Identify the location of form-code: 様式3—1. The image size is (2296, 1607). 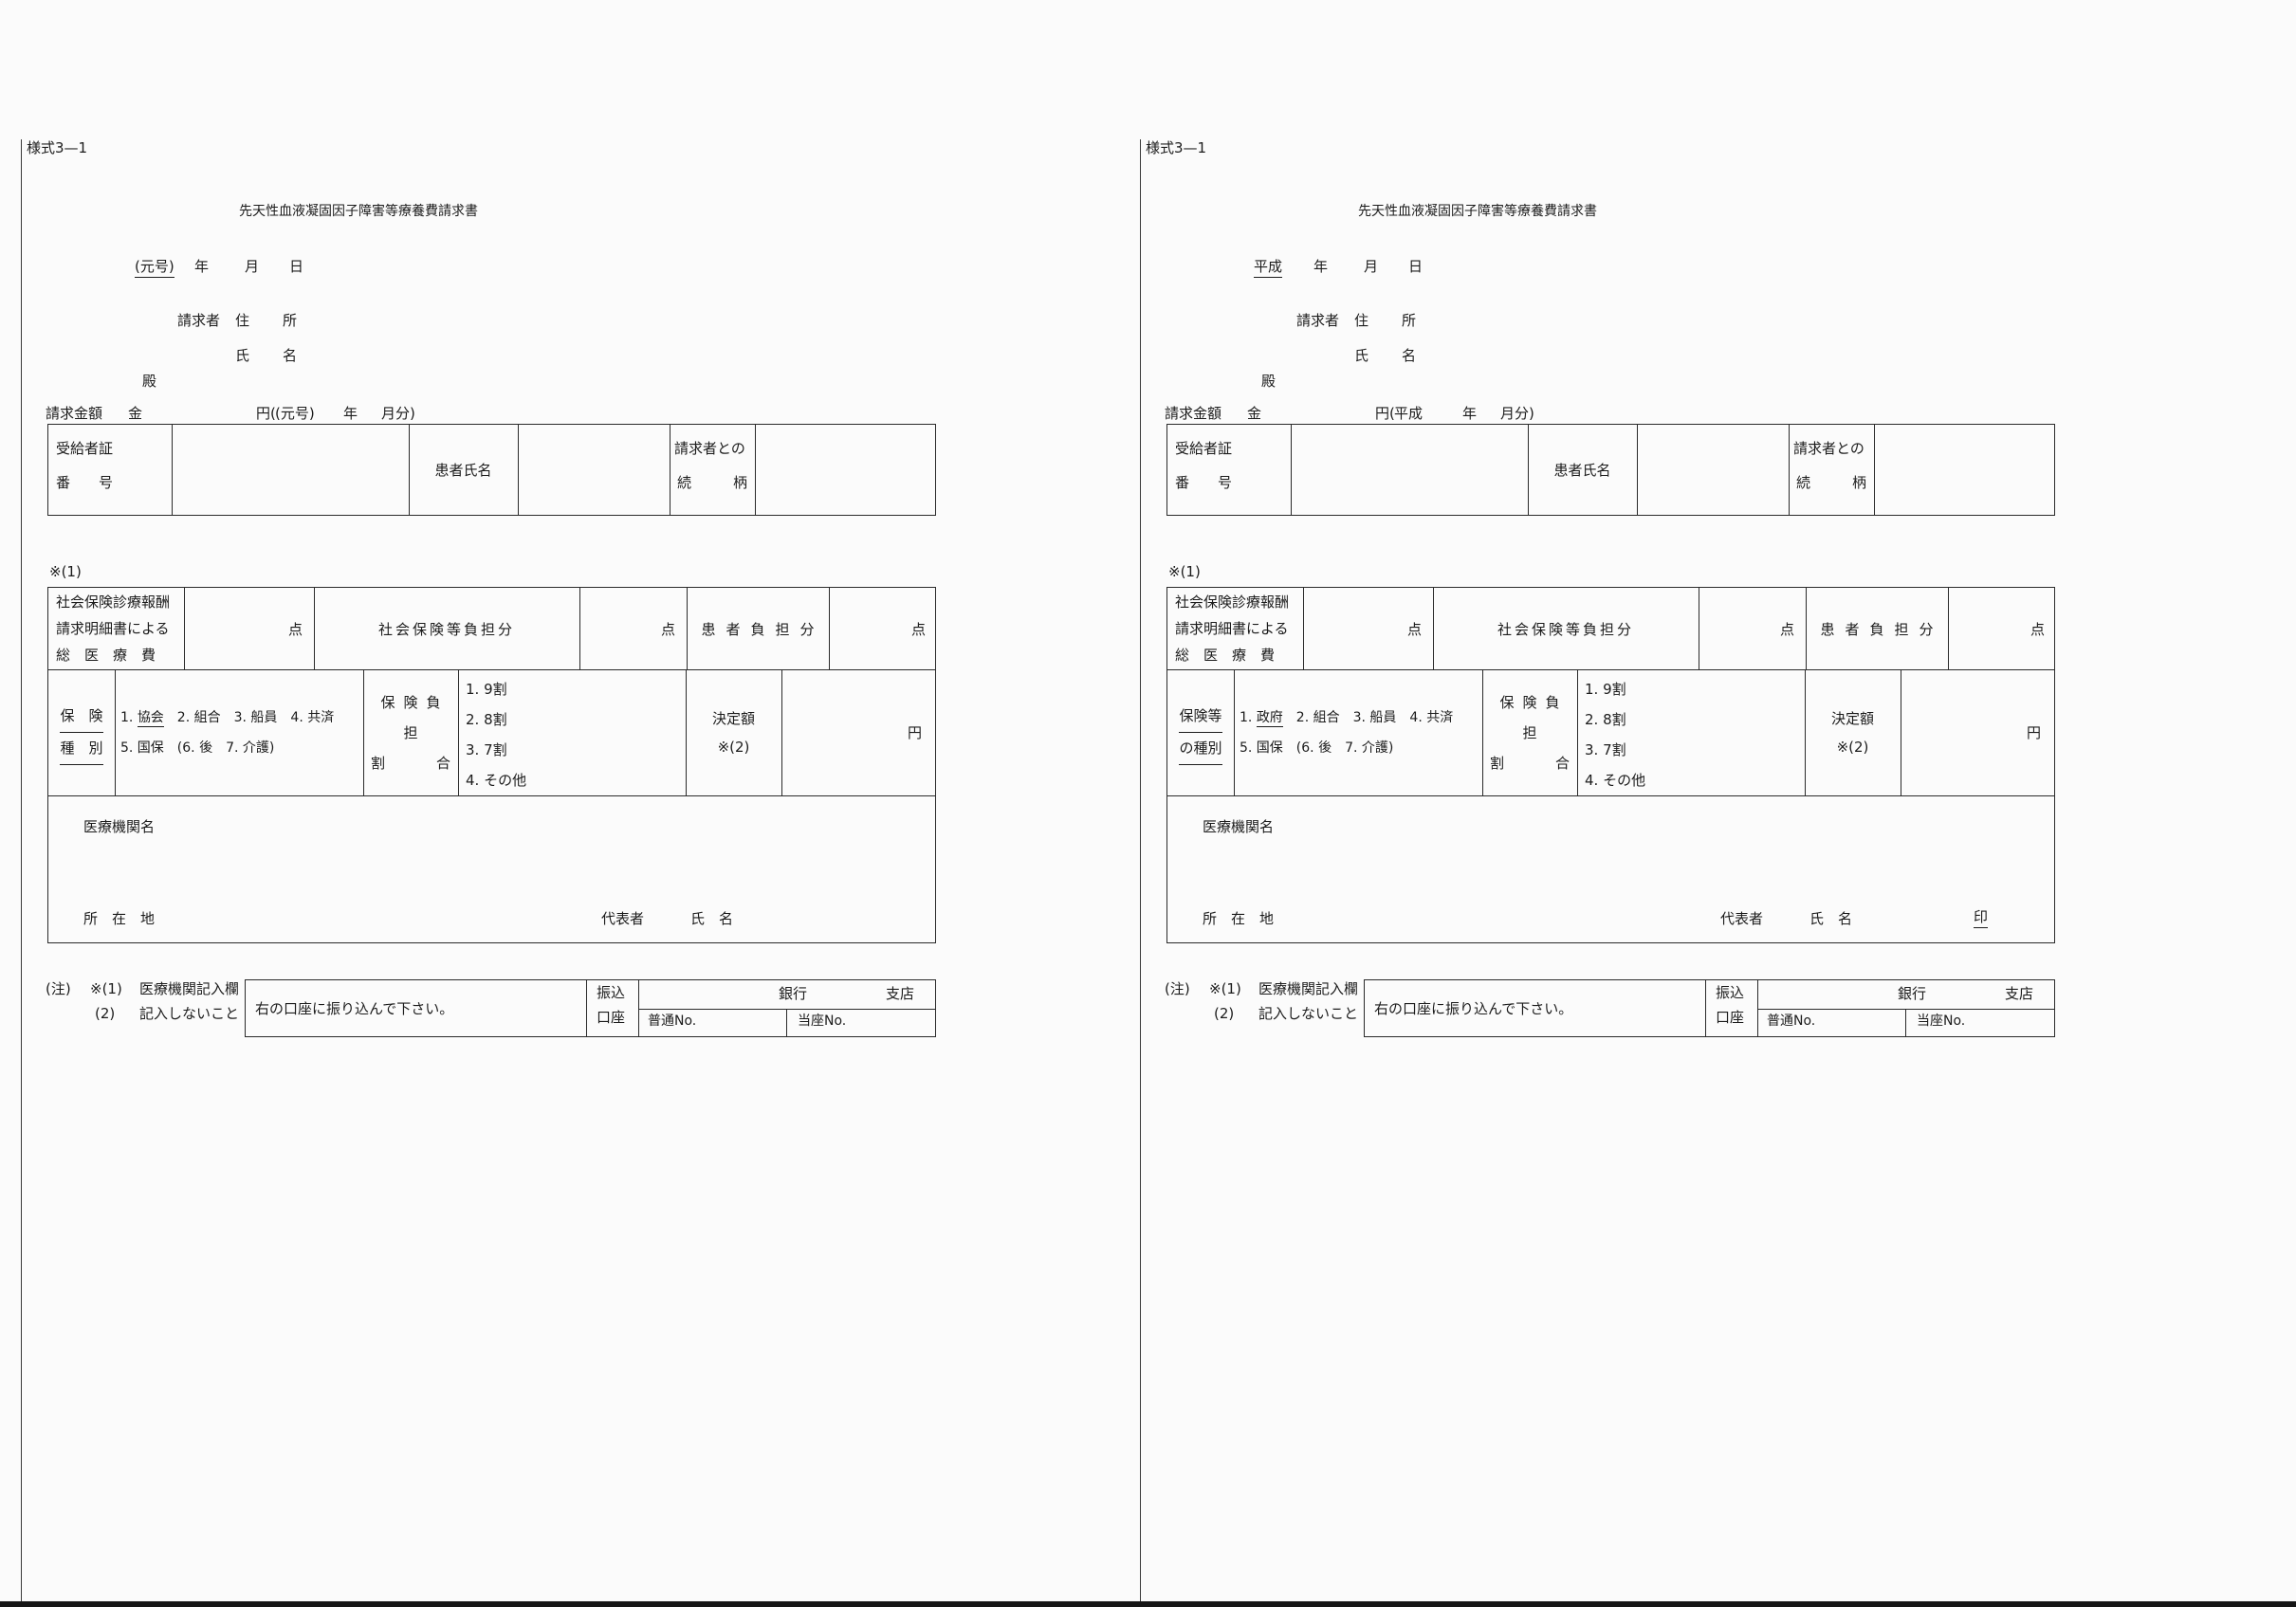
(57, 148).